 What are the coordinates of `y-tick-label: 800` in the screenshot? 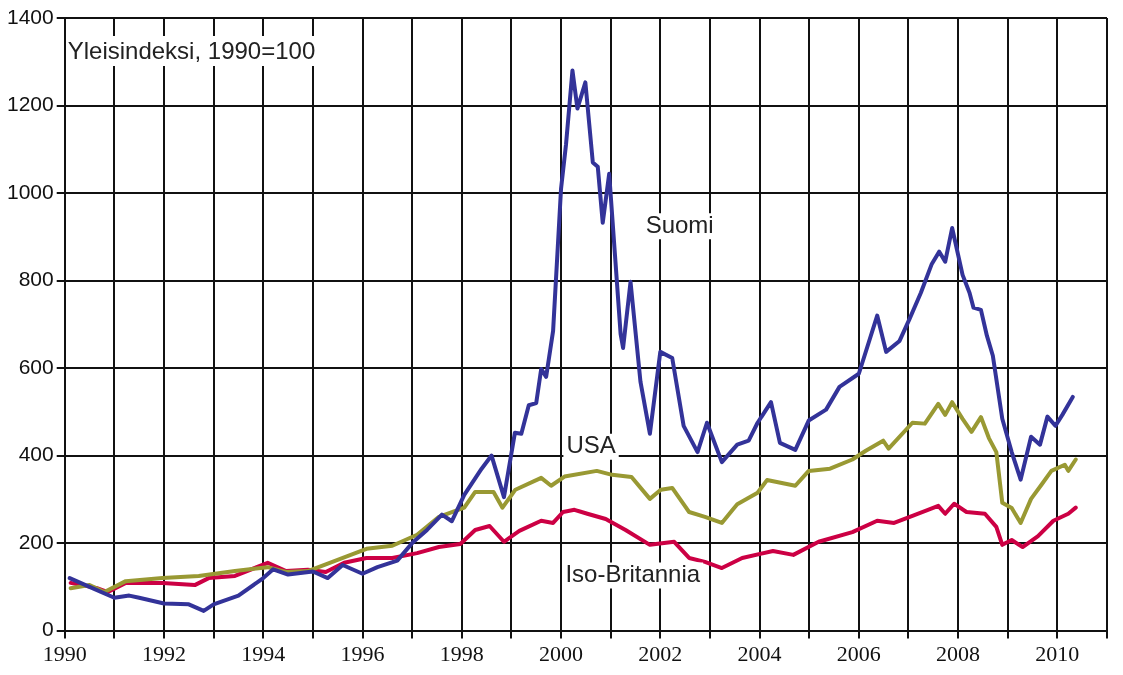 It's located at (36, 279).